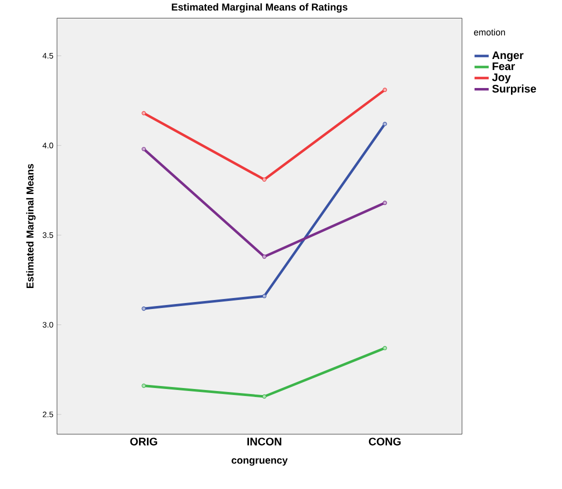  I want to click on x-axis-title: congruency, so click(260, 462).